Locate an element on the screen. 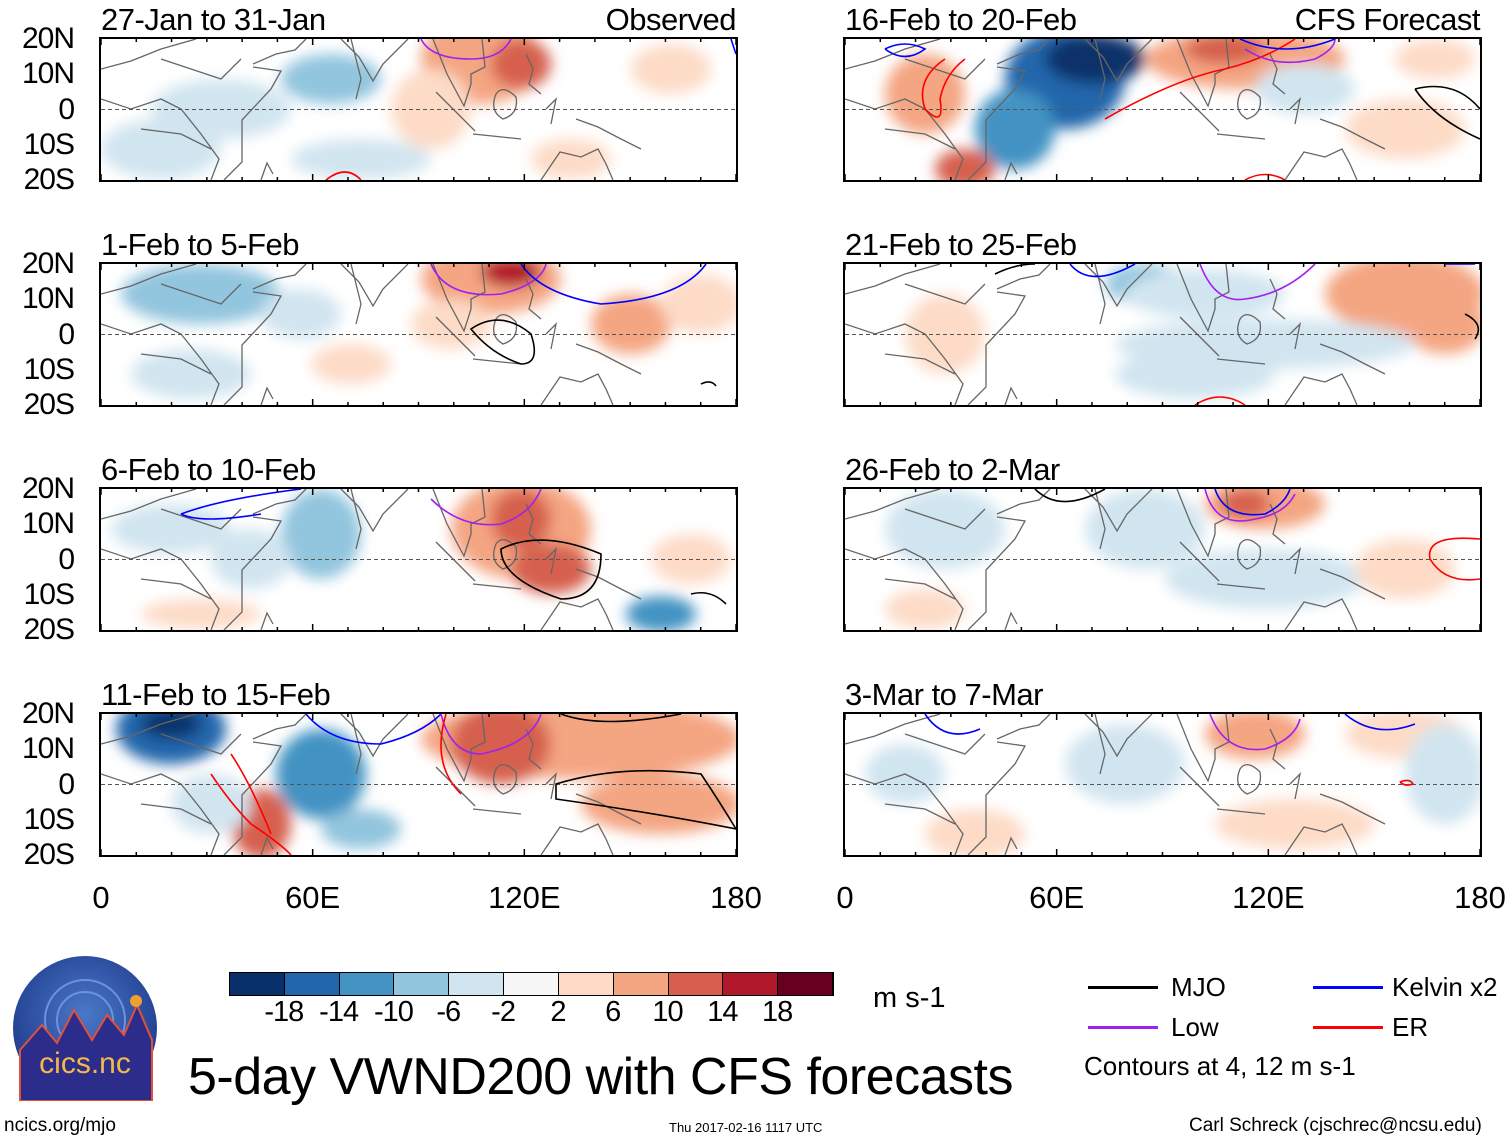 The width and height of the screenshot is (1510, 1142). legend-line-er is located at coordinates (1348, 1027).